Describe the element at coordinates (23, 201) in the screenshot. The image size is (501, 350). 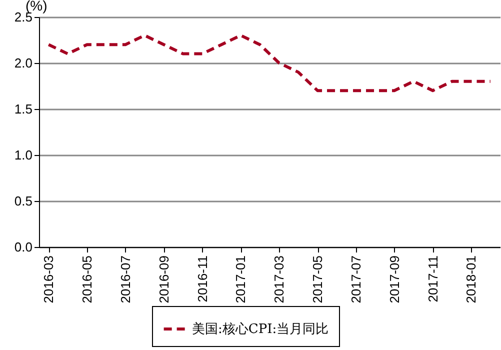
I see `y-tick-label: 0.5` at that location.